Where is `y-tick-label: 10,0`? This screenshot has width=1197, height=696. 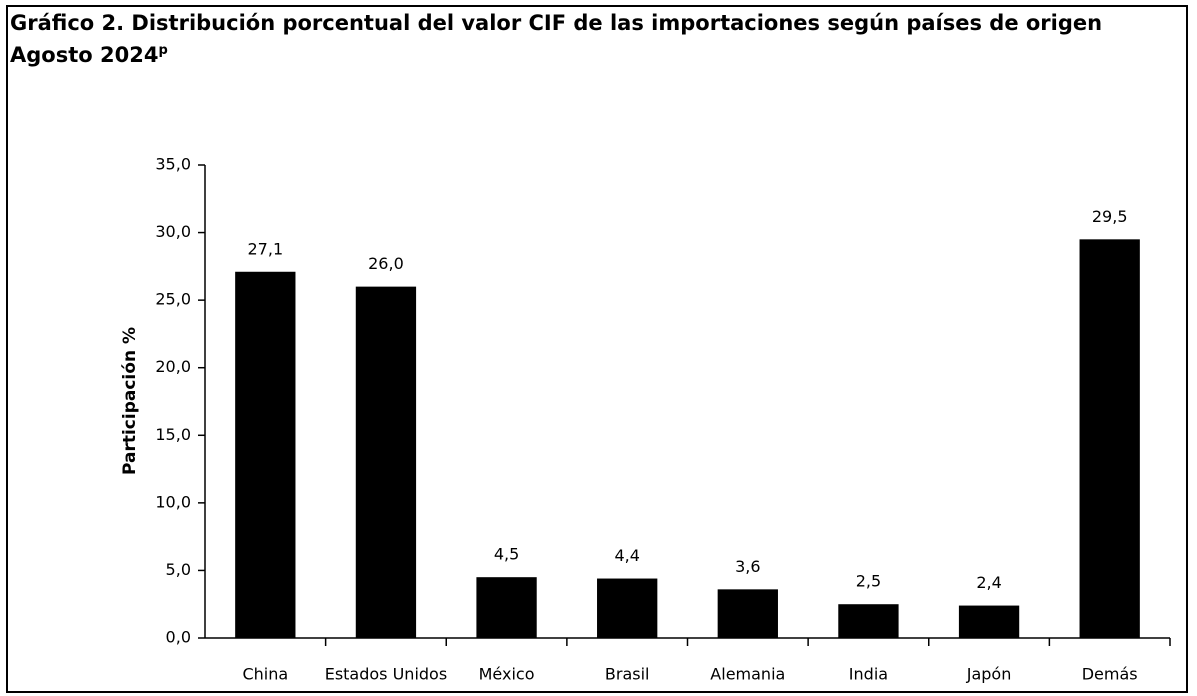
y-tick-label: 10,0 is located at coordinates (173, 501).